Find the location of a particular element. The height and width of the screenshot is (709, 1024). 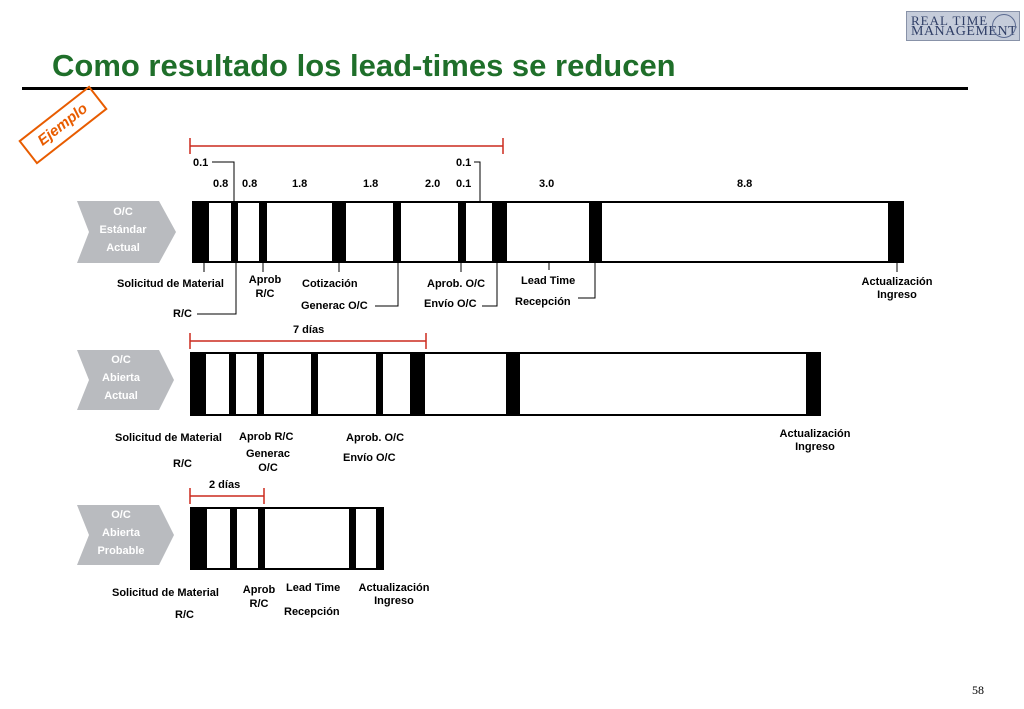

span-duration: 2 días is located at coordinates (225, 485).